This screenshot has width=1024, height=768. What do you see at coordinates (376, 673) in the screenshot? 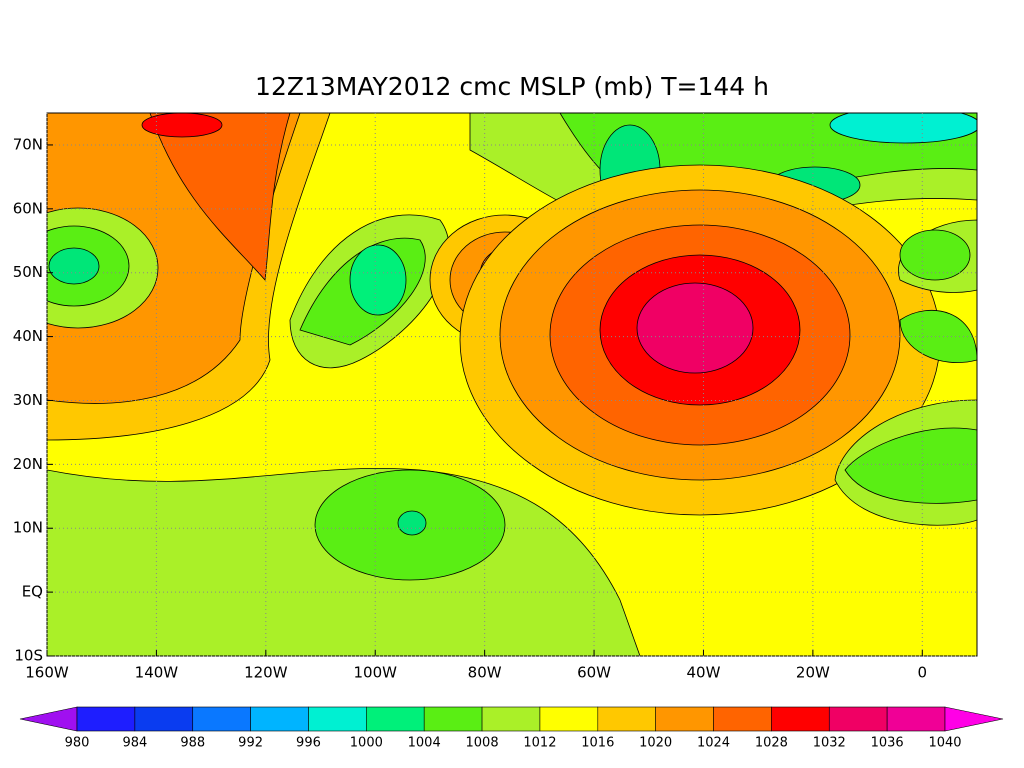
I see `x-tick-label: 100W` at bounding box center [376, 673].